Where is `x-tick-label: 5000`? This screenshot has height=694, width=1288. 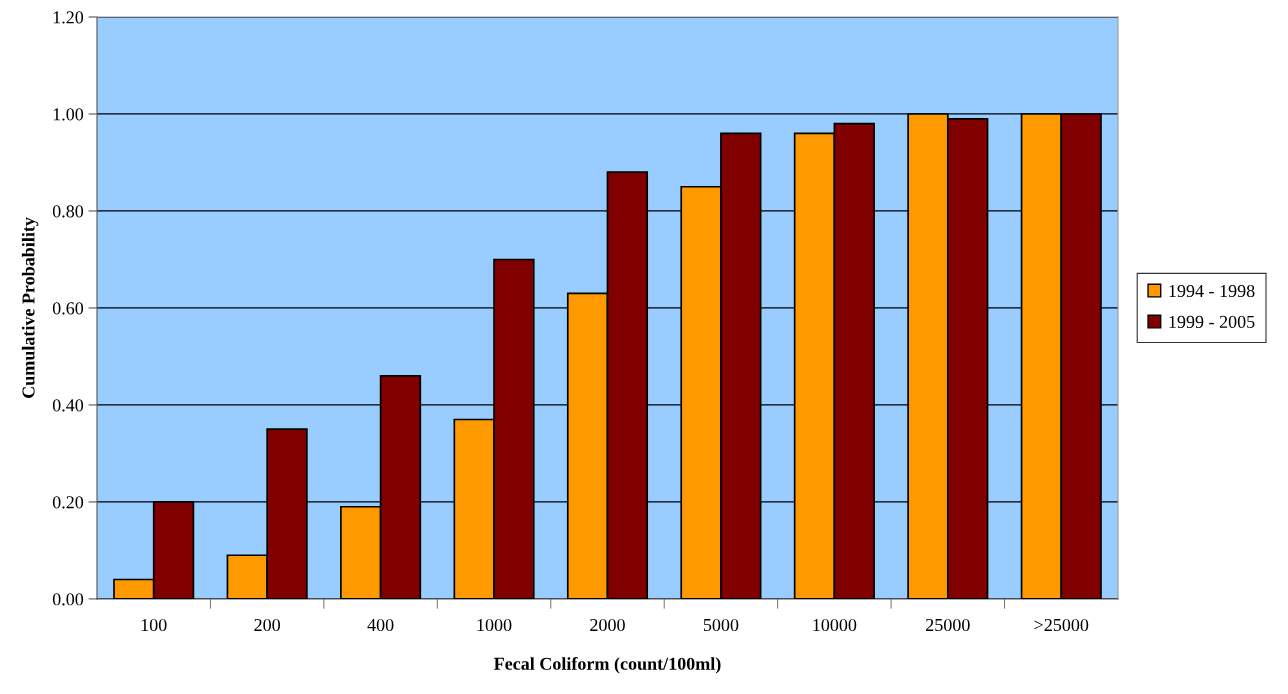 x-tick-label: 5000 is located at coordinates (721, 625).